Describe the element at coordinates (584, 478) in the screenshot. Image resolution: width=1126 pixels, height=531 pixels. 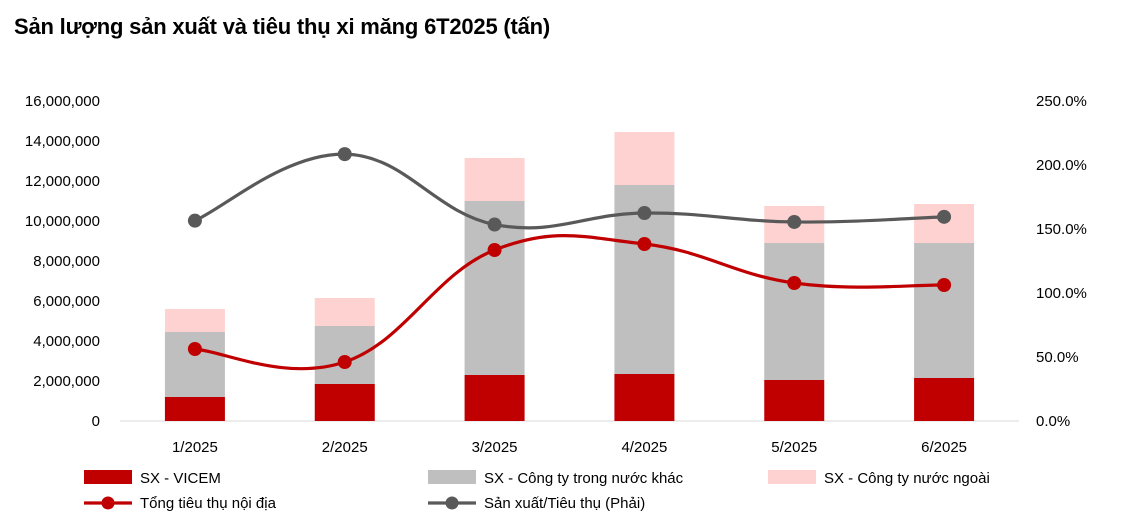
I see `legend-label: SX - Công ty trong nước khác` at that location.